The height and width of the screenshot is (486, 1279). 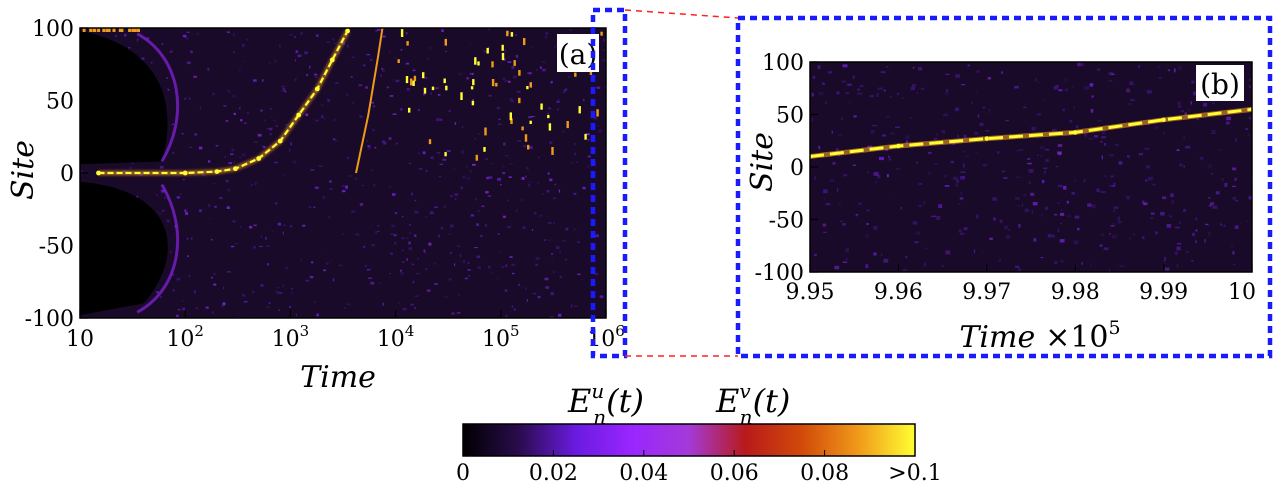 What do you see at coordinates (235, 169) in the screenshot?
I see `trajectory-point` at bounding box center [235, 169].